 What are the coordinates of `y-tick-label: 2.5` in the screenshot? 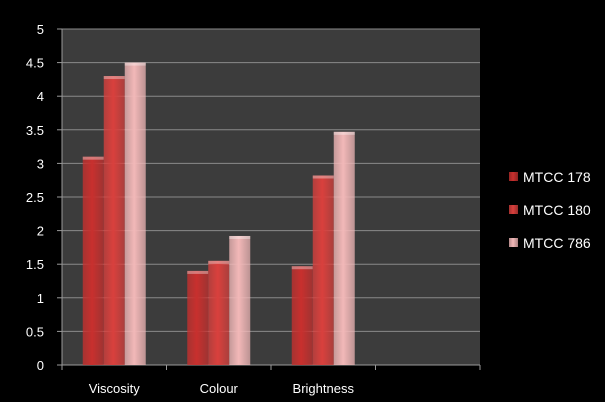 It's located at (35, 197).